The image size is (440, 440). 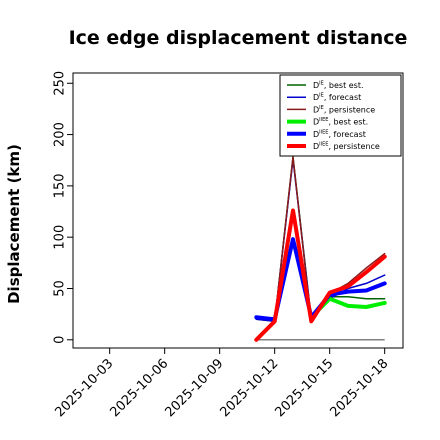 I want to click on x-tick-label: 2025-10-12, so click(x=249, y=388).